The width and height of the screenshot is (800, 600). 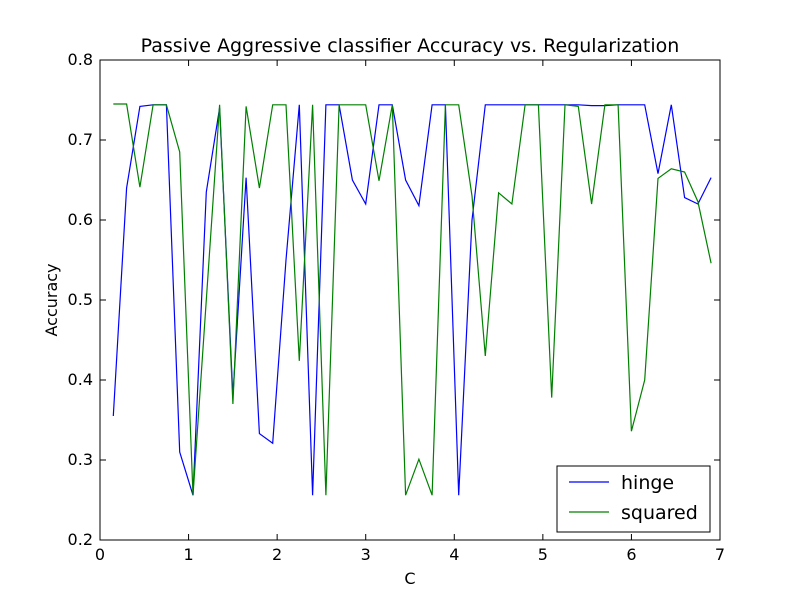 I want to click on x-tick-label: 7, so click(x=720, y=554).